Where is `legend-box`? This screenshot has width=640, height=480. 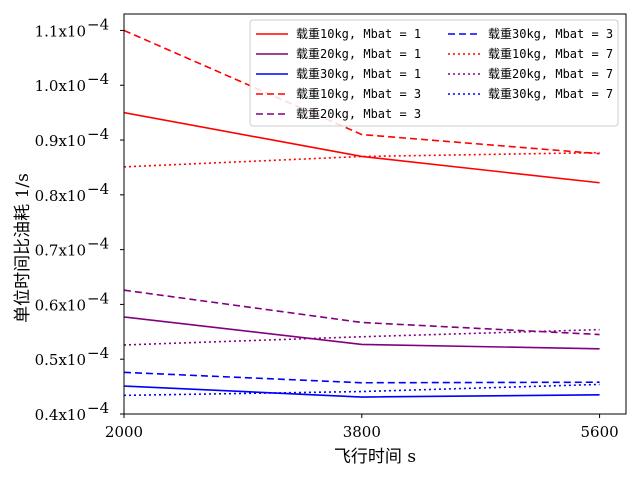 legend-box is located at coordinates (434, 73).